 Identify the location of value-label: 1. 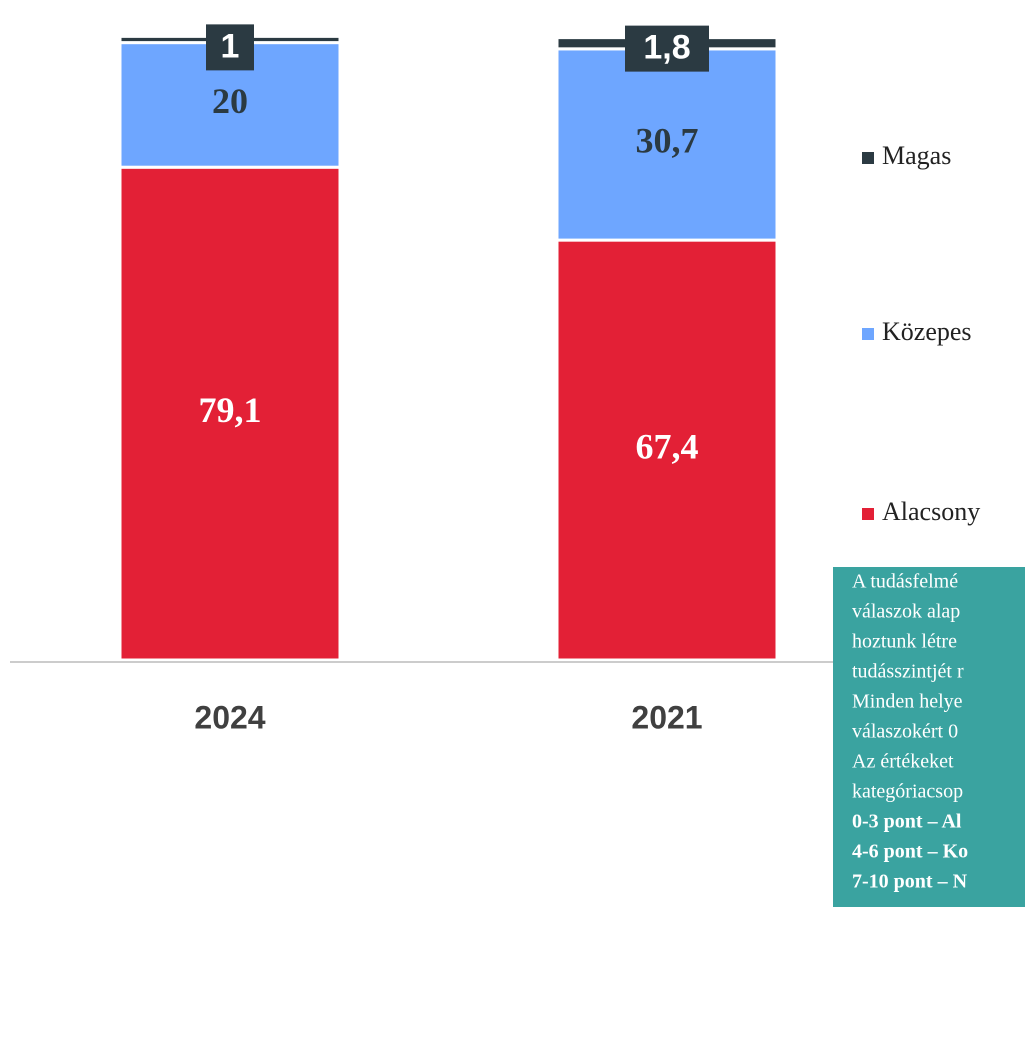
(230, 46).